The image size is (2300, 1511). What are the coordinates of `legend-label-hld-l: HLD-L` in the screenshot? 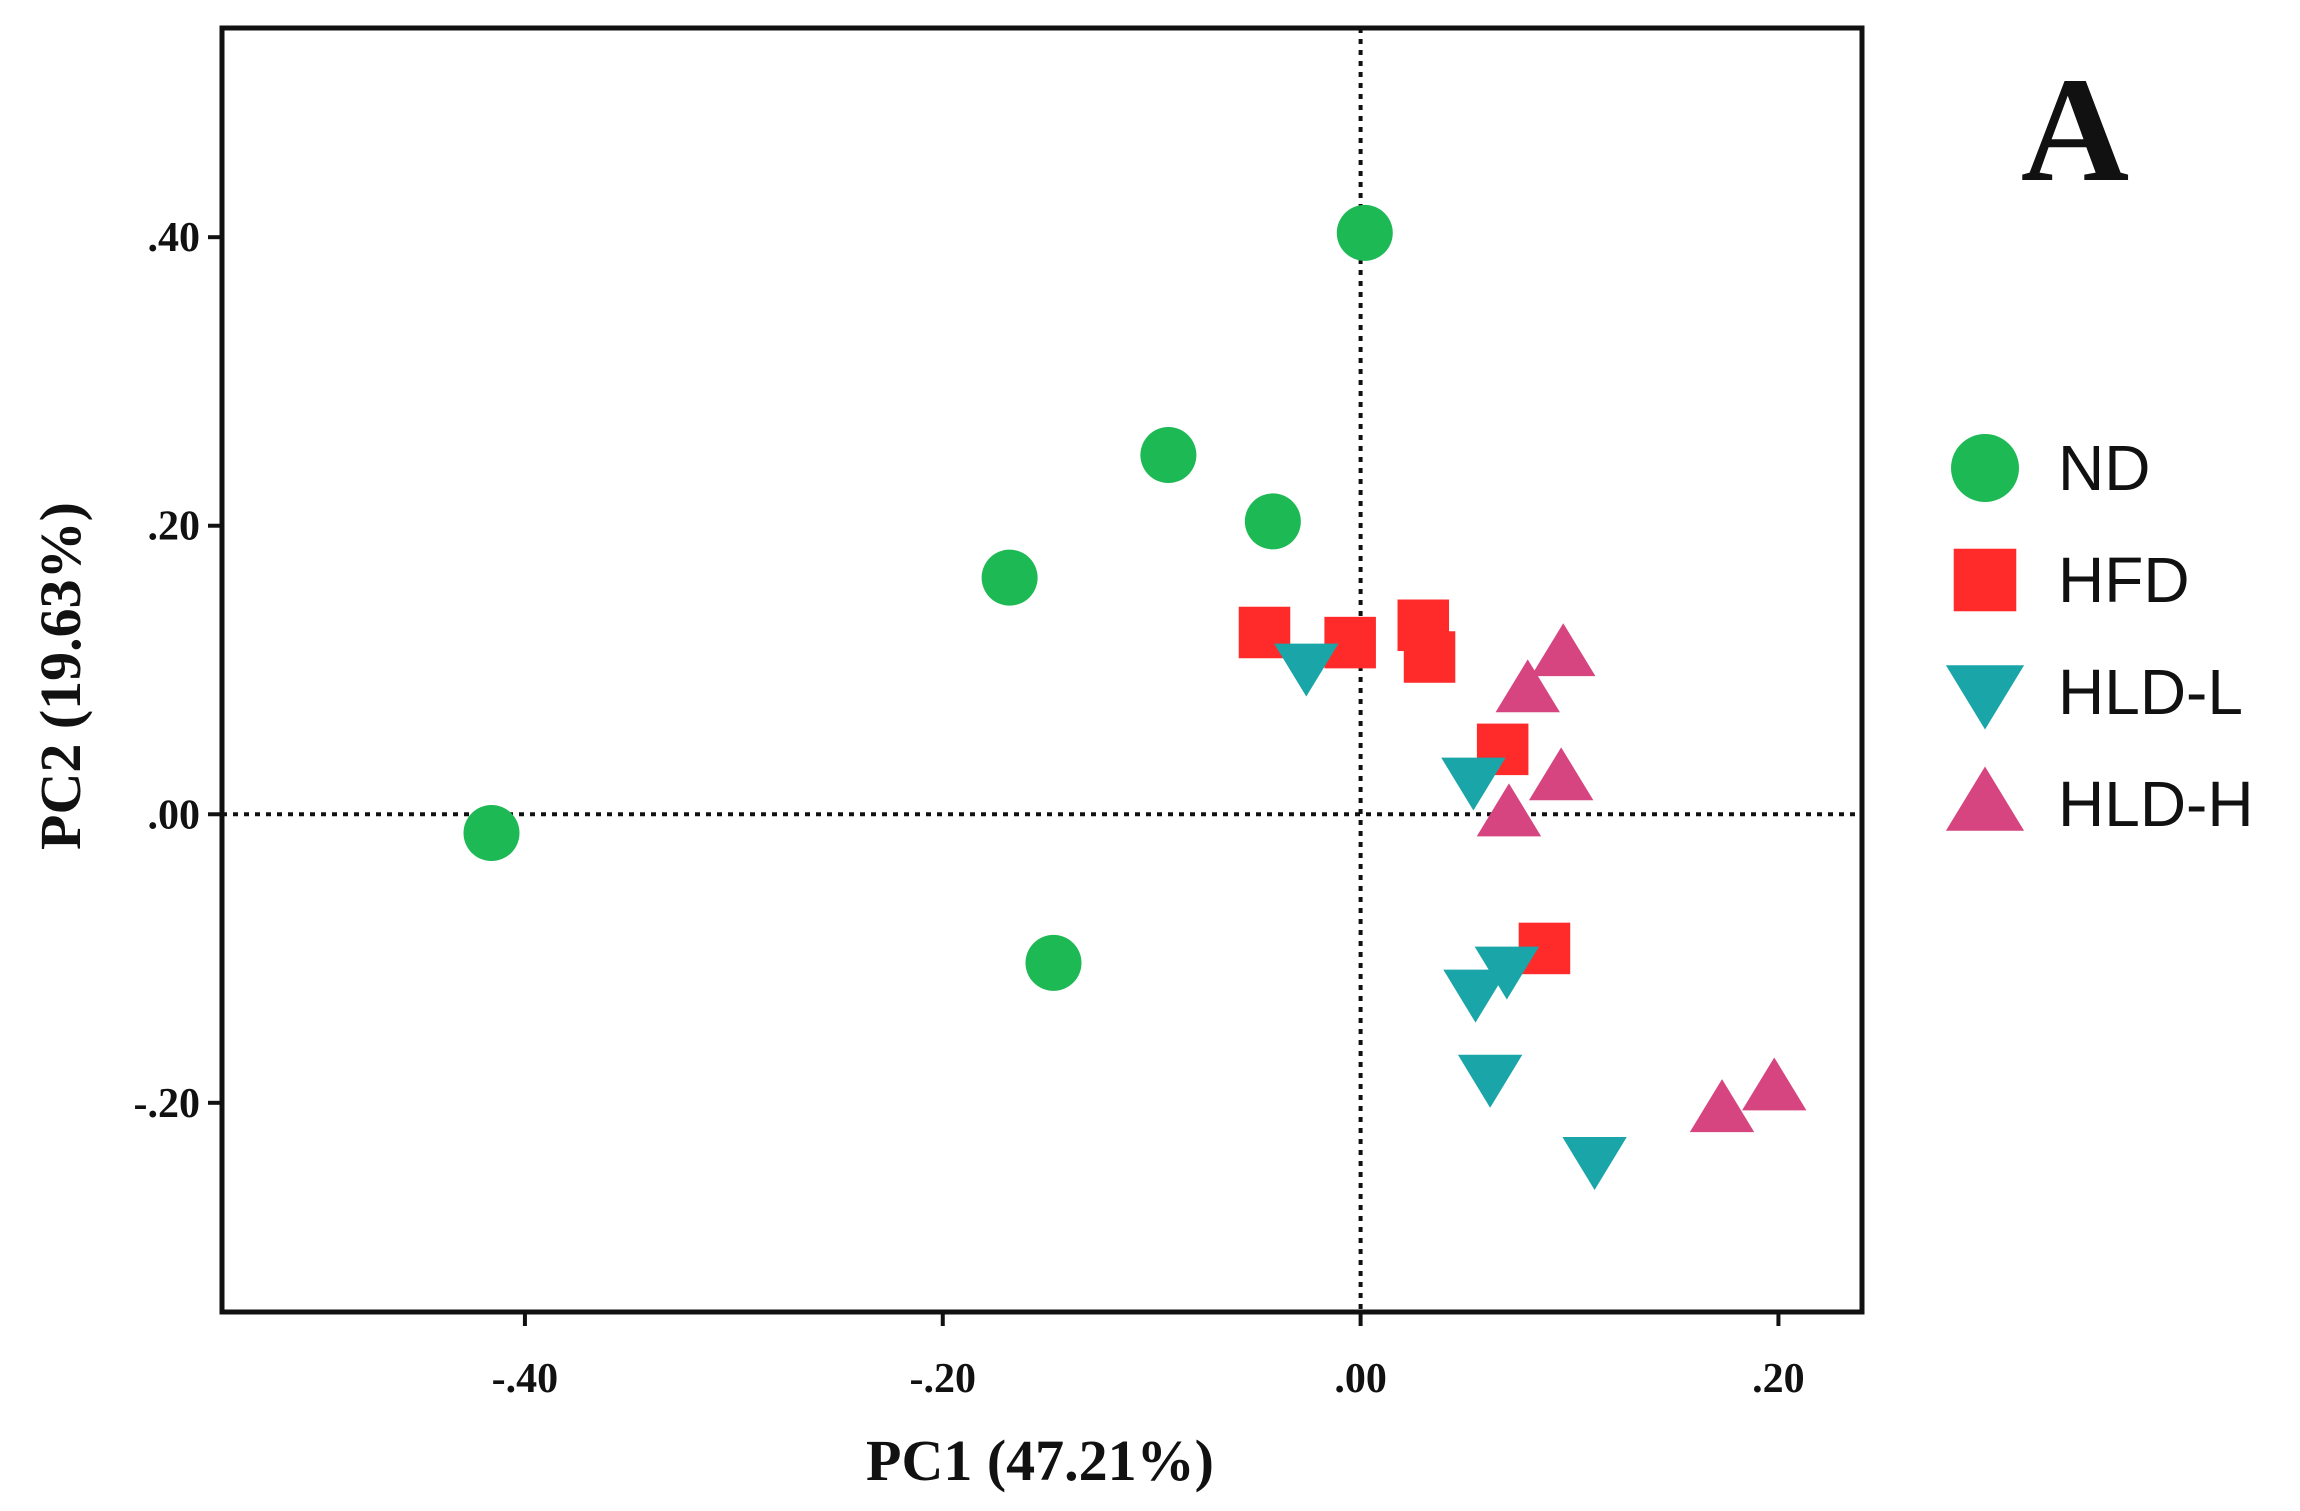 It's located at (2150, 692).